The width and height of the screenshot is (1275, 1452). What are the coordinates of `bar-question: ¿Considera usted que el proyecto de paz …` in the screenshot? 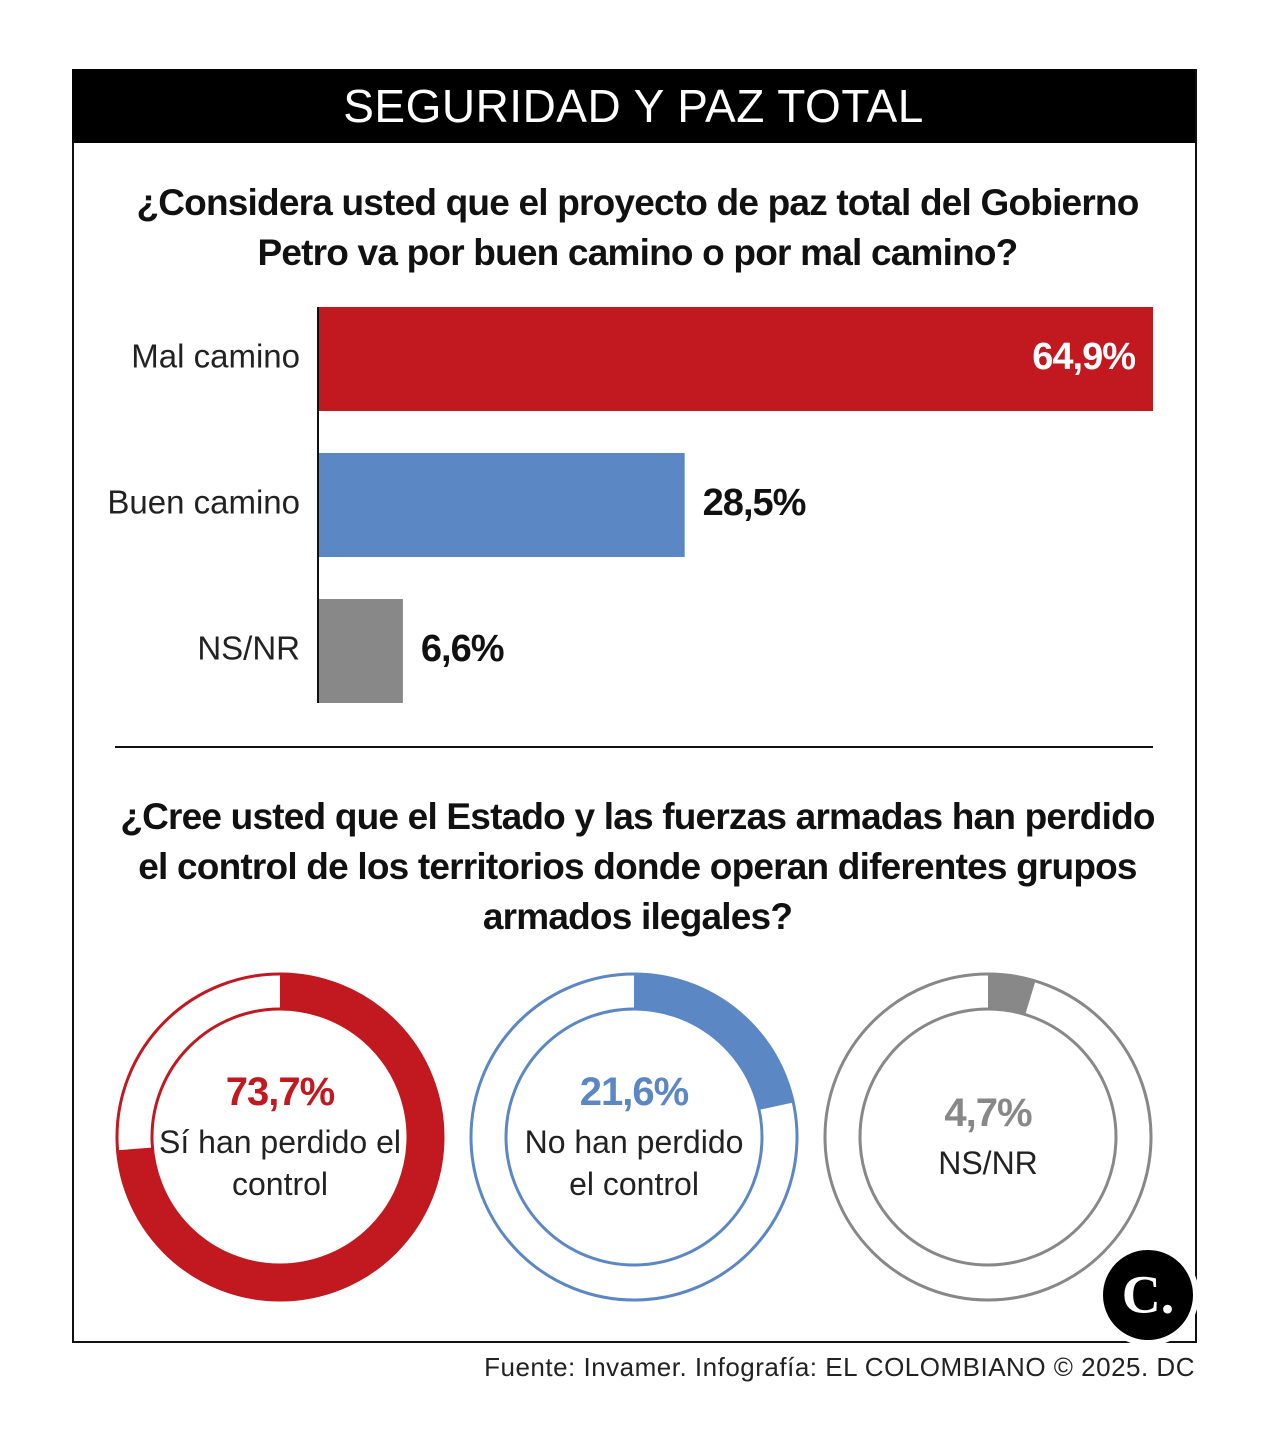 It's located at (637, 227).